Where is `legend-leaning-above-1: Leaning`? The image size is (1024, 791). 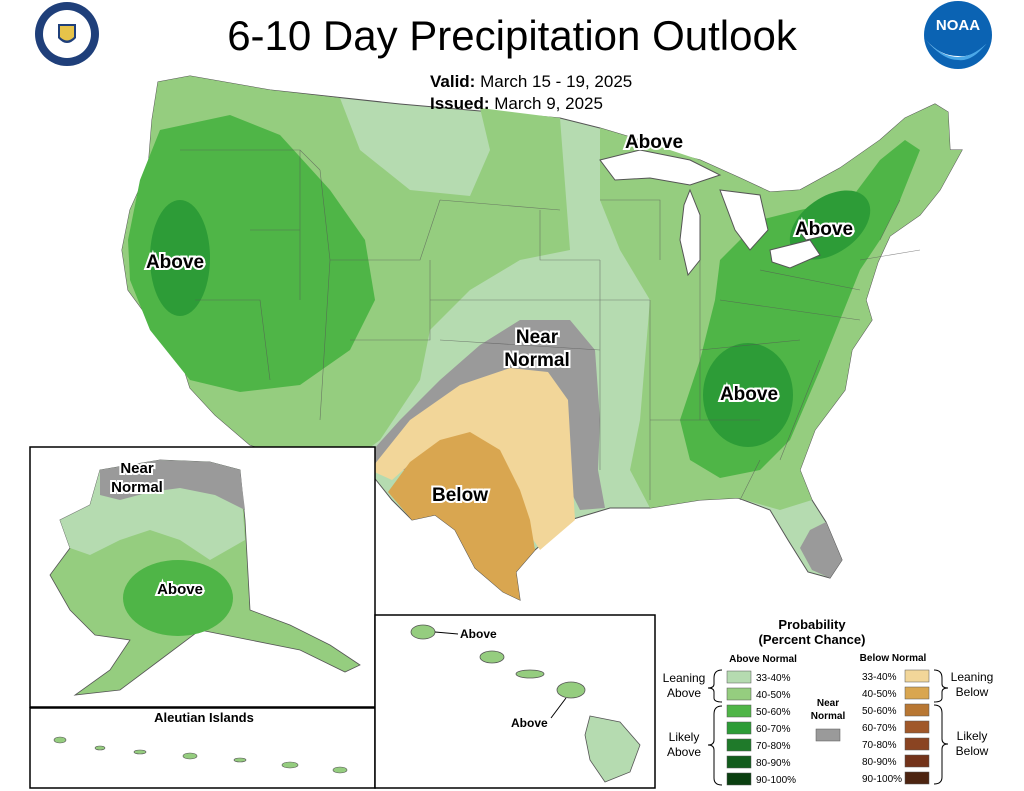
legend-leaning-above-1: Leaning is located at coordinates (684, 678).